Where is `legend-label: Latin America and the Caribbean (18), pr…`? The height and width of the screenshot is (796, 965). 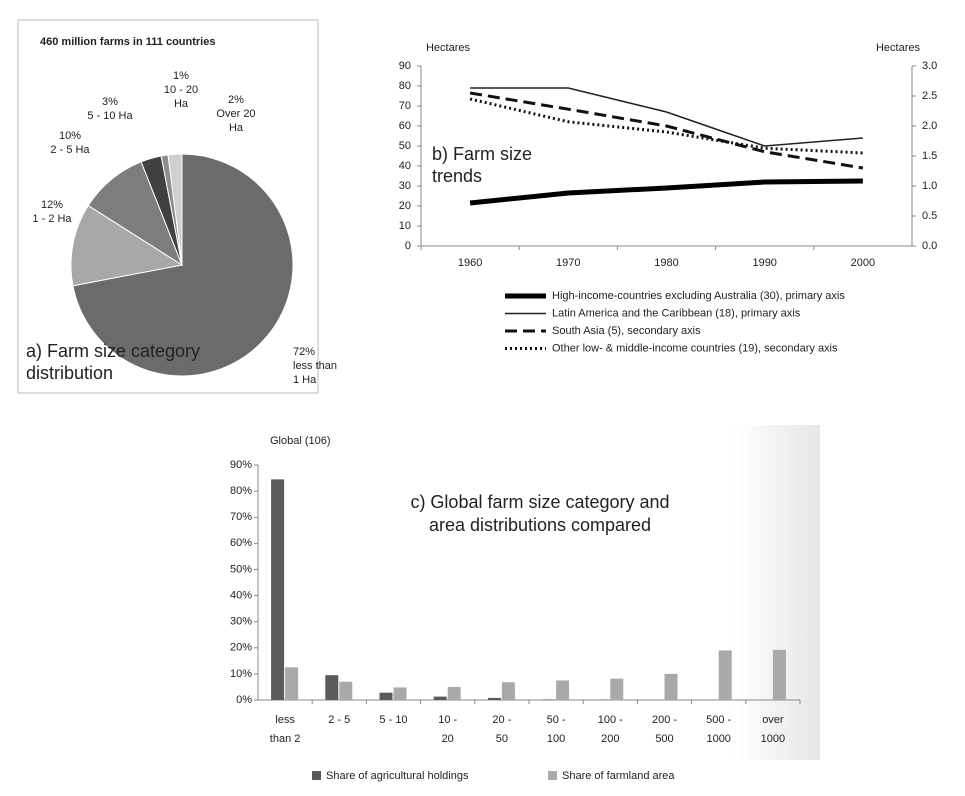 legend-label: Latin America and the Caribbean (18), pr… is located at coordinates (676, 313).